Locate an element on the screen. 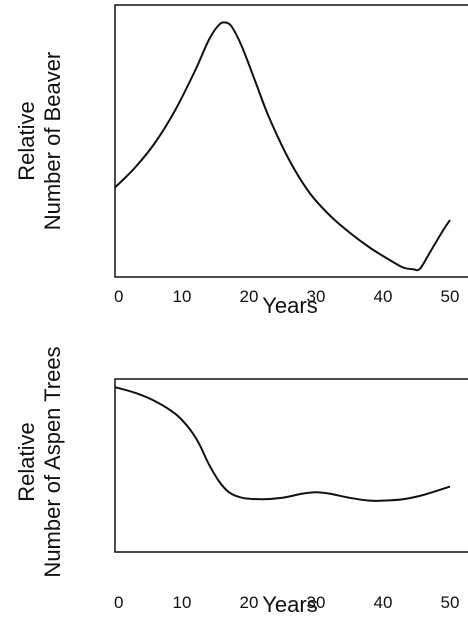  beaver-x-tick-label: 30 is located at coordinates (316, 296).